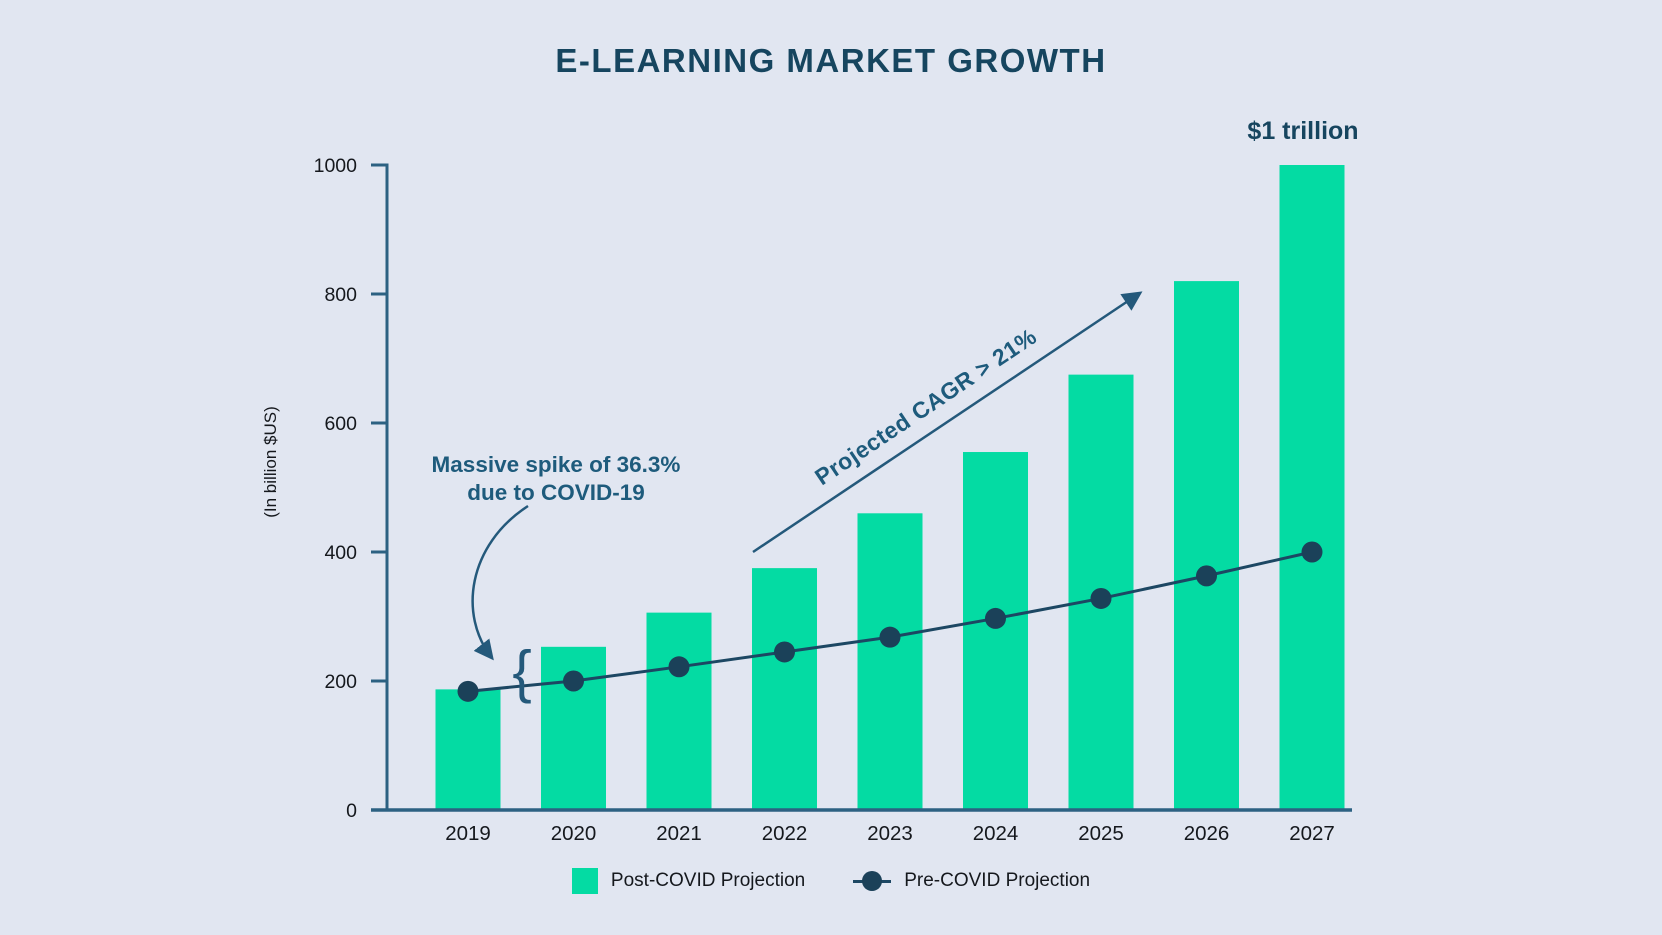 The height and width of the screenshot is (935, 1662). What do you see at coordinates (947, 422) in the screenshot?
I see `cagr-arrow` at bounding box center [947, 422].